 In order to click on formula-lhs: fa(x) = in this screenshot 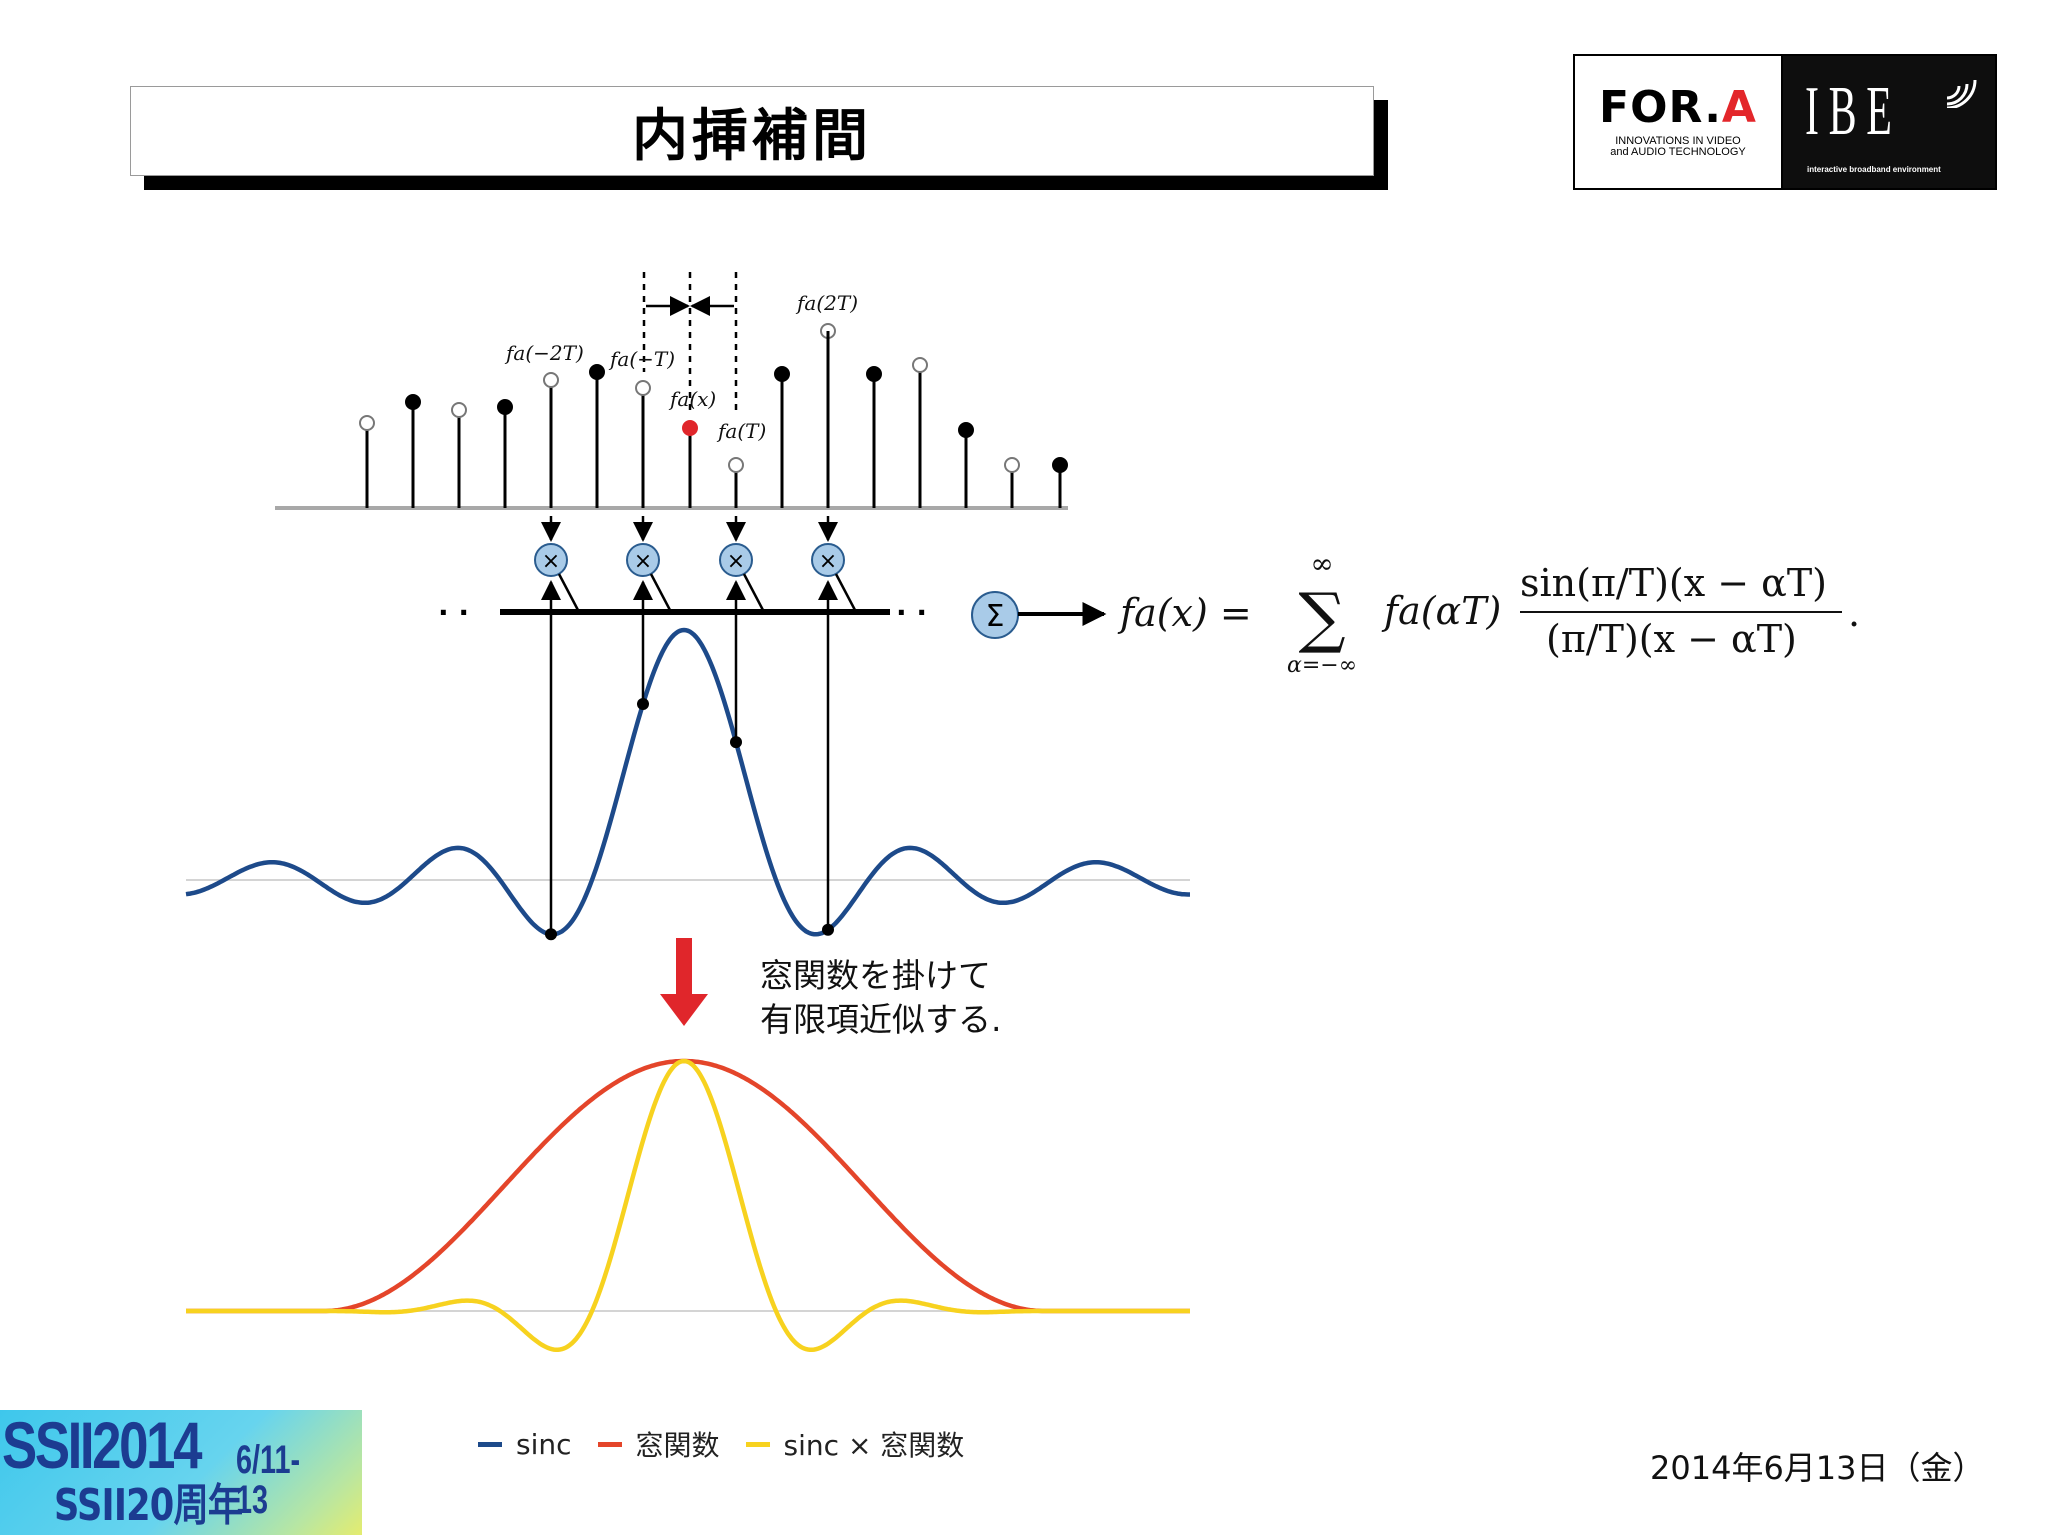, I will do `click(1184, 613)`.